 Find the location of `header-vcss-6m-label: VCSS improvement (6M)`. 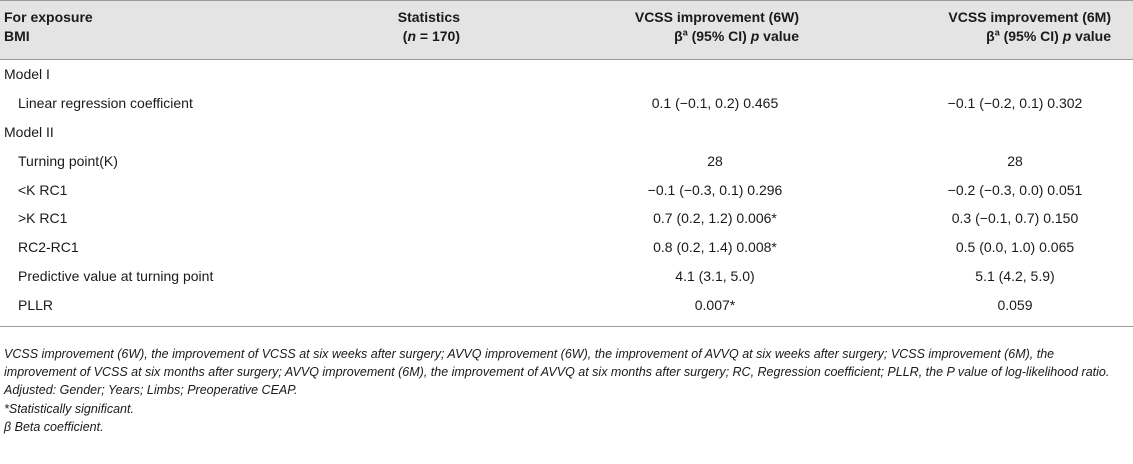

header-vcss-6m-label: VCSS improvement (6M) is located at coordinates (1029, 17).